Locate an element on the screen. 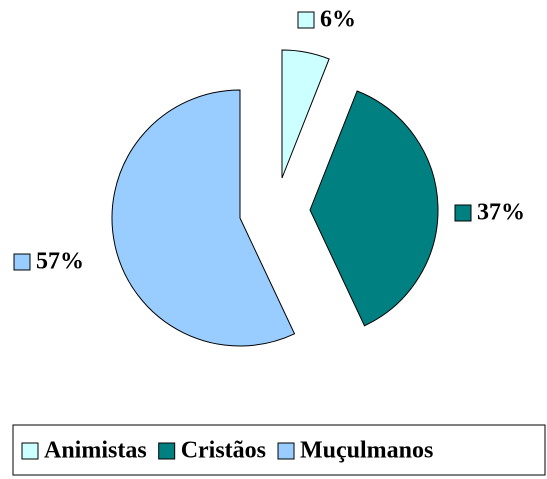 Image resolution: width=547 pixels, height=479 pixels. legend-label: Animistas is located at coordinates (95, 451).